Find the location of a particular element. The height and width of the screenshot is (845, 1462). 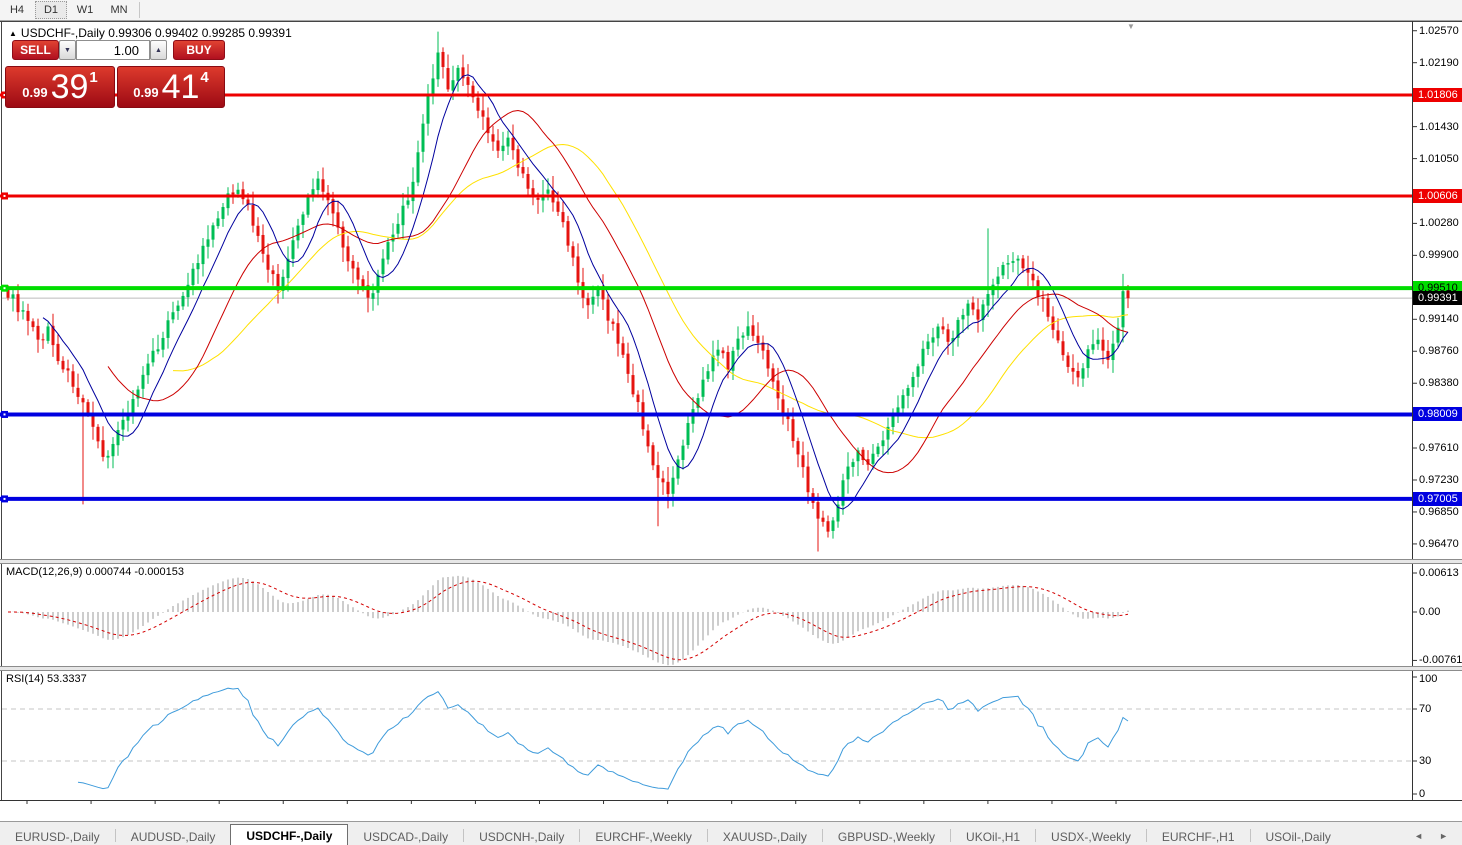

tab-eurusd-daily: EURUSD-,Daily is located at coordinates (57, 836).